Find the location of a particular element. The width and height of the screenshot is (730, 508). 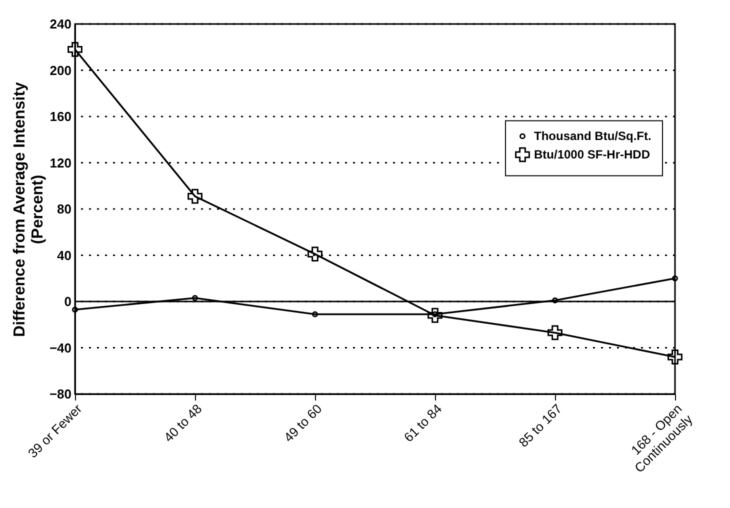

x-tick-label: 61 to 84 is located at coordinates (422, 423).